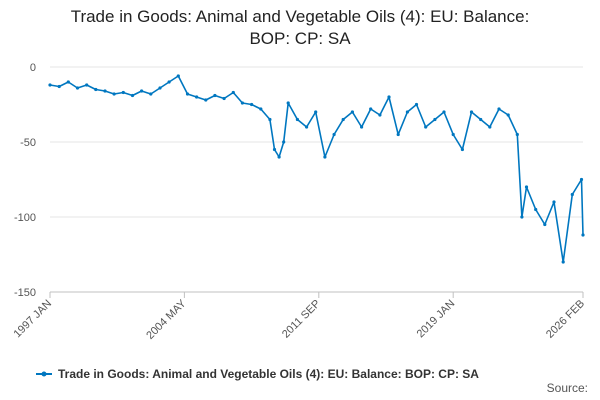 The height and width of the screenshot is (400, 600). What do you see at coordinates (32, 319) in the screenshot?
I see `x-tick-label-0: 1997 JAN` at bounding box center [32, 319].